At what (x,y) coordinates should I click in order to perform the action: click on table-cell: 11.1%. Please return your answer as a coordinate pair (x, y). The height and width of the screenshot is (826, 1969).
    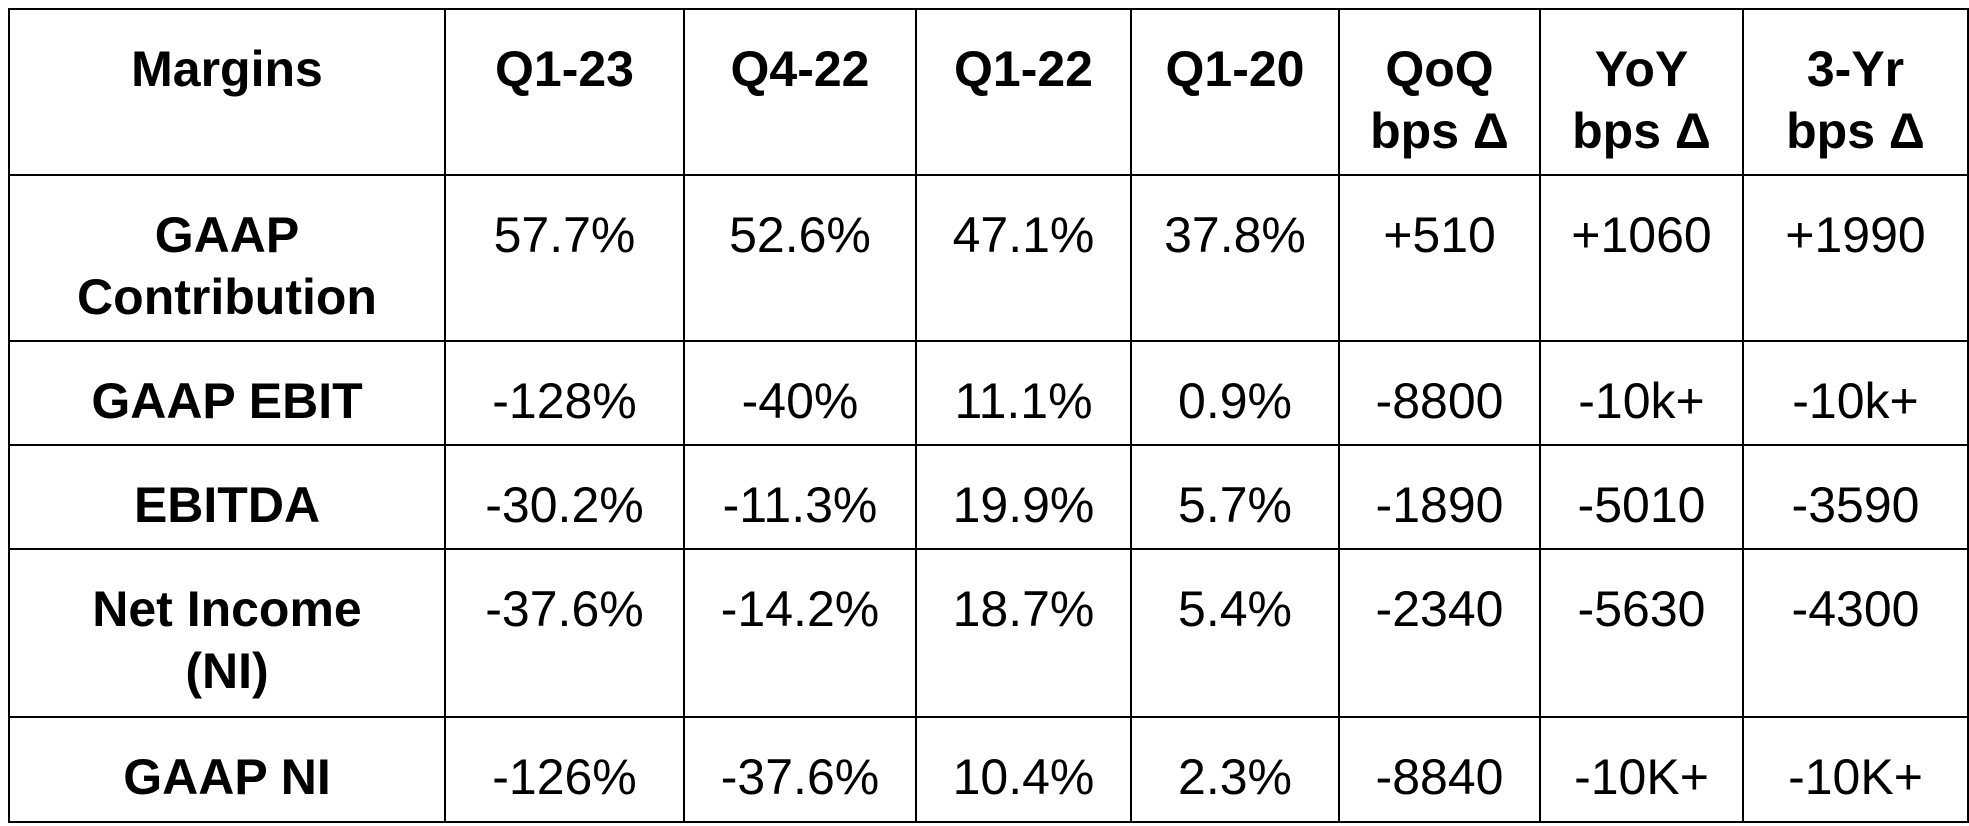
    Looking at the image, I should click on (1023, 393).